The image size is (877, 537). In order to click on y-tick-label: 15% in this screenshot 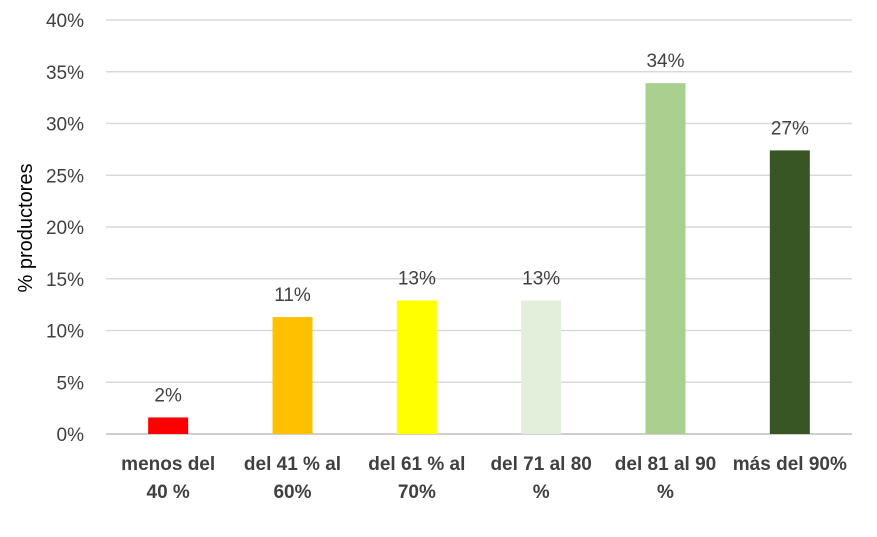, I will do `click(65, 280)`.